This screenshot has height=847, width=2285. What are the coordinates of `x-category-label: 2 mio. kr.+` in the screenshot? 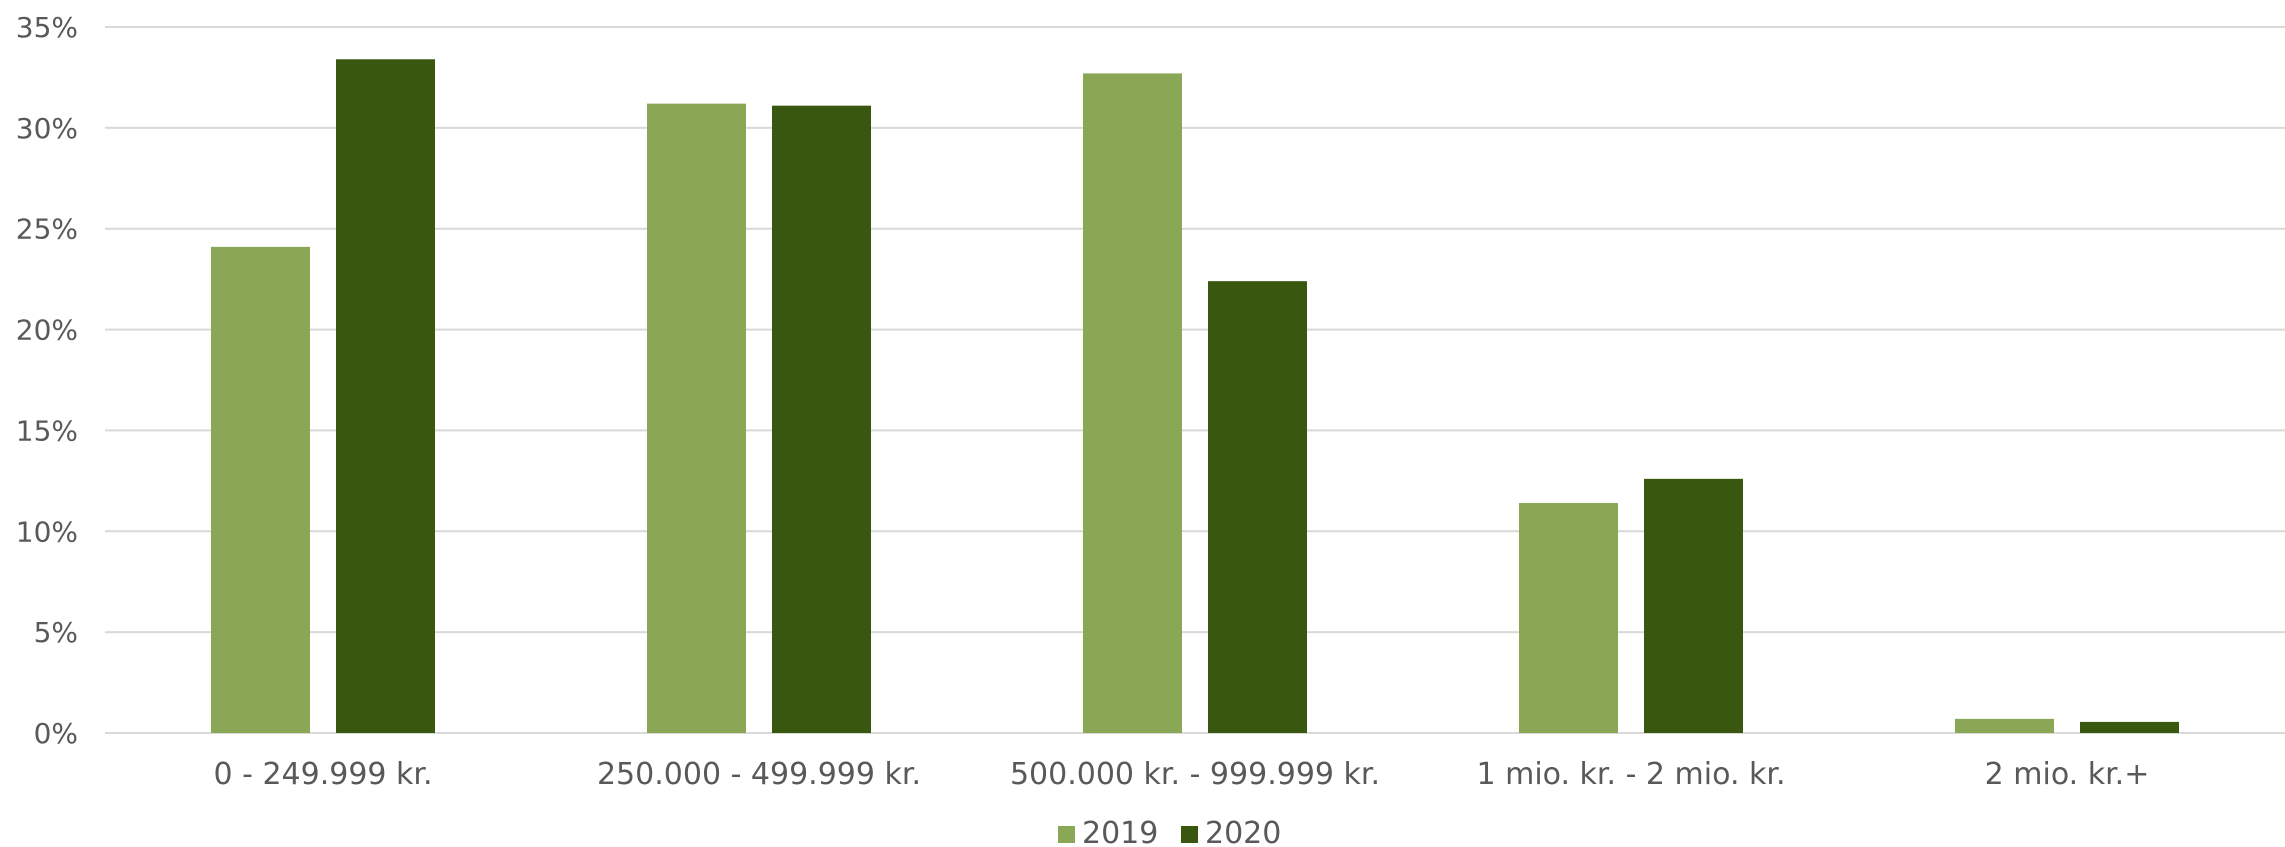 It's located at (2067, 774).